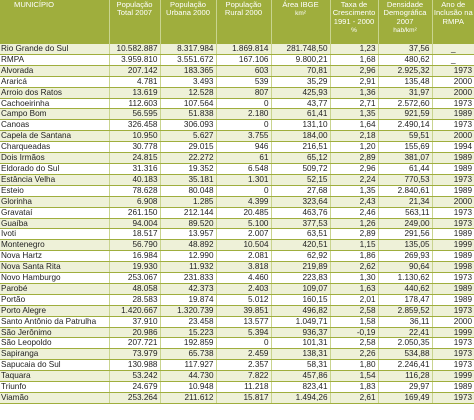 This screenshot has width=474, height=420. Describe the element at coordinates (243, 267) in the screenshot. I see `table-cell: 3.818` at that location.